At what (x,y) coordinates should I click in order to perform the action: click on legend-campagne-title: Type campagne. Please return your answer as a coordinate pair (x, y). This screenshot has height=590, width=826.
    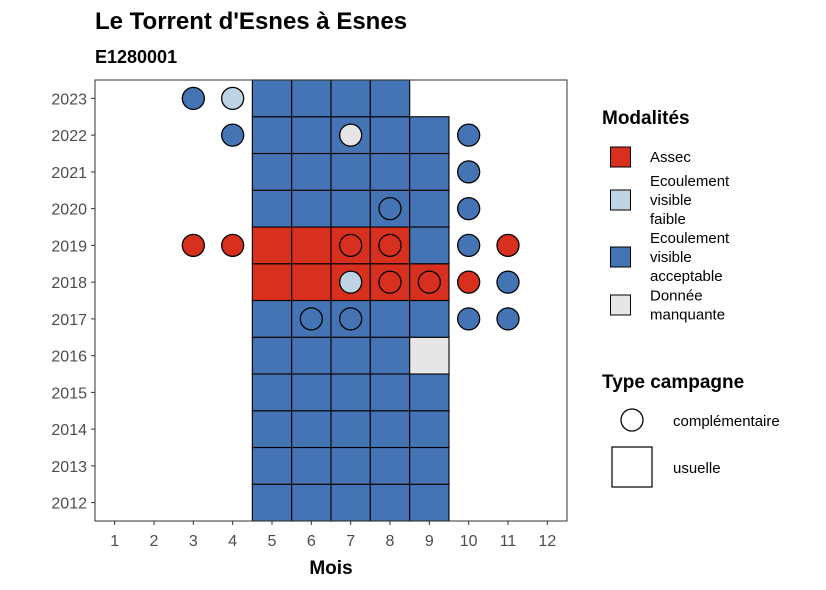
    Looking at the image, I should click on (673, 382).